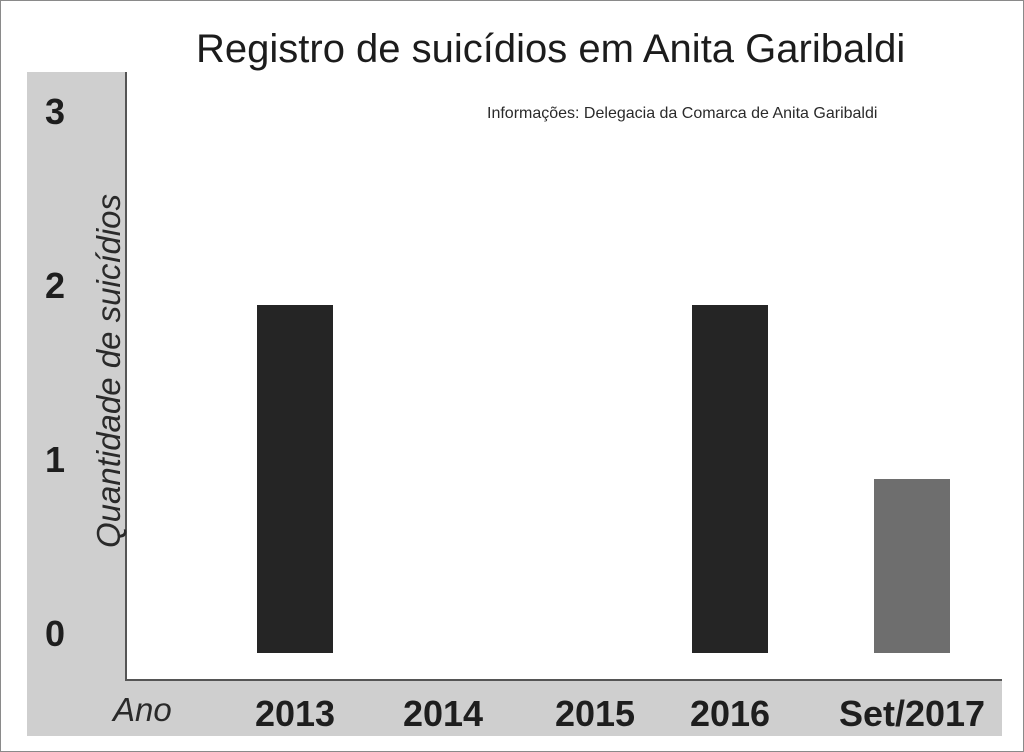 The height and width of the screenshot is (752, 1024). I want to click on x-tick-label: 2015, so click(595, 713).